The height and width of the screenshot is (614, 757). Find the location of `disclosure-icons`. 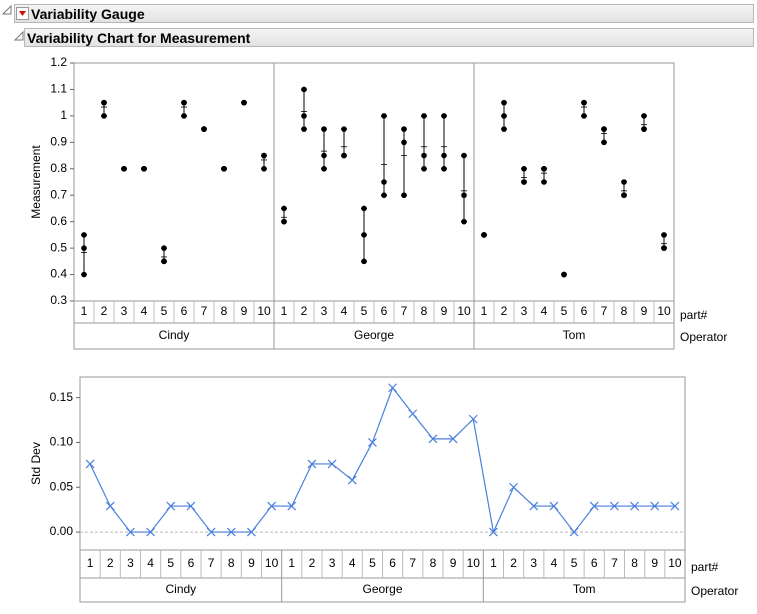

disclosure-icons is located at coordinates (18, 35).